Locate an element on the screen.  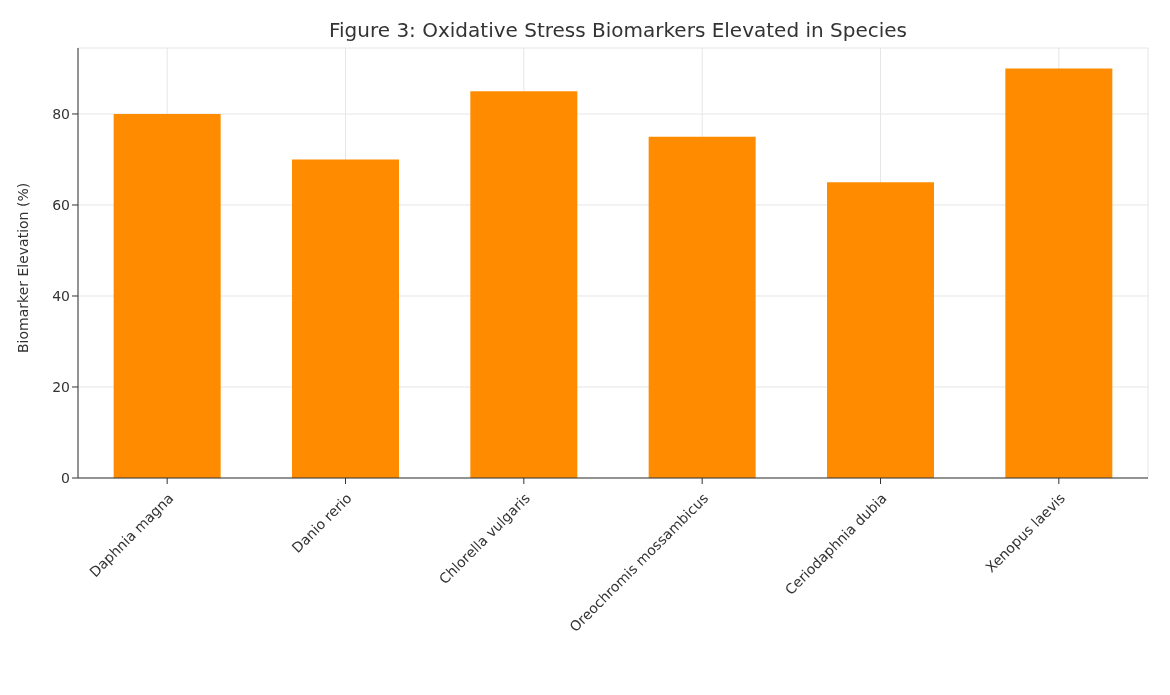
y-tick-label: 60 is located at coordinates (61, 204).